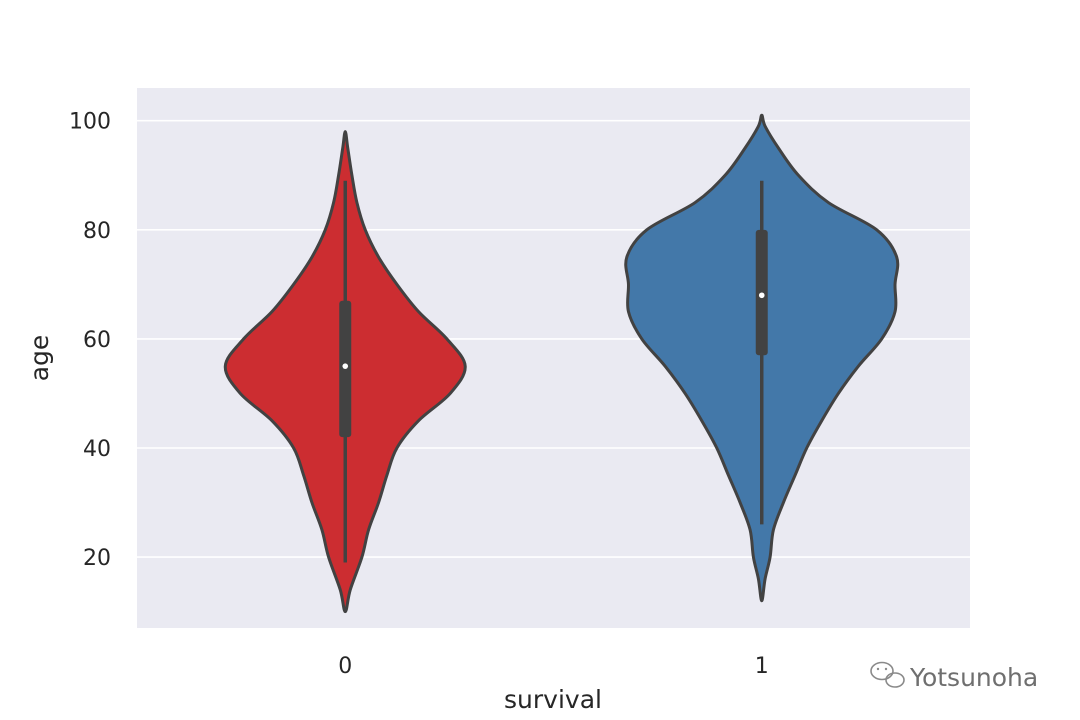  I want to click on watermark: Yotsunoha, so click(954, 676).